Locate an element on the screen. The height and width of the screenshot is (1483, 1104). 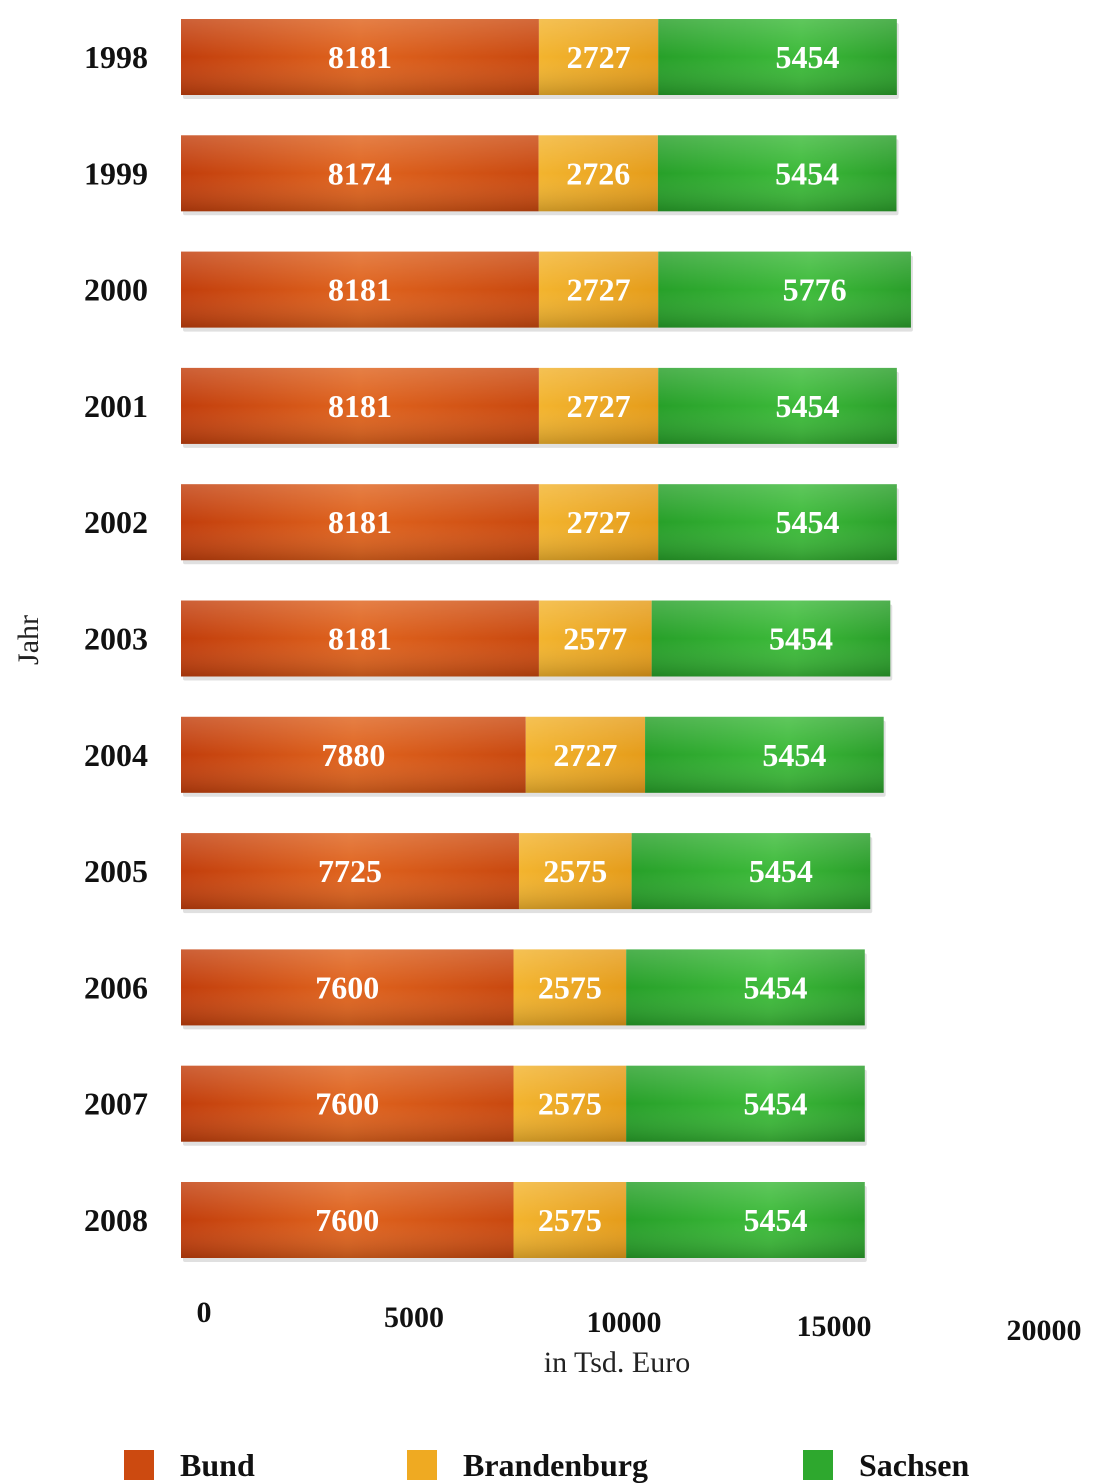
bar-row-2006: 7600 2575 5454 is located at coordinates (524, 989).